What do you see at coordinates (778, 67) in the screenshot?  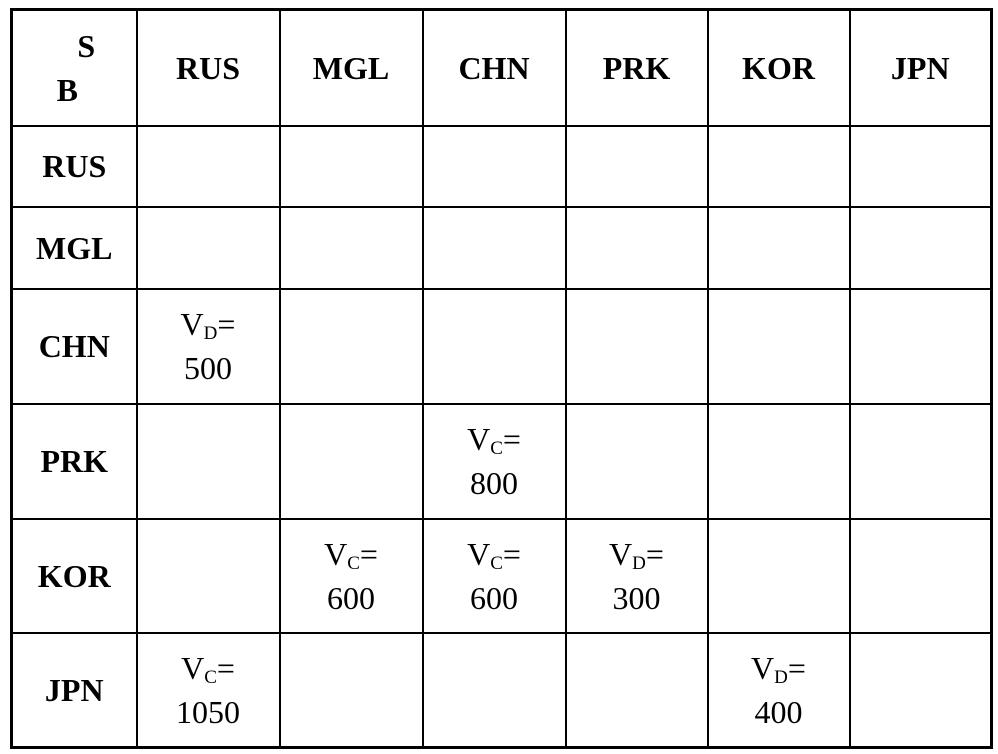 I see `column-header-kor: KOR` at bounding box center [778, 67].